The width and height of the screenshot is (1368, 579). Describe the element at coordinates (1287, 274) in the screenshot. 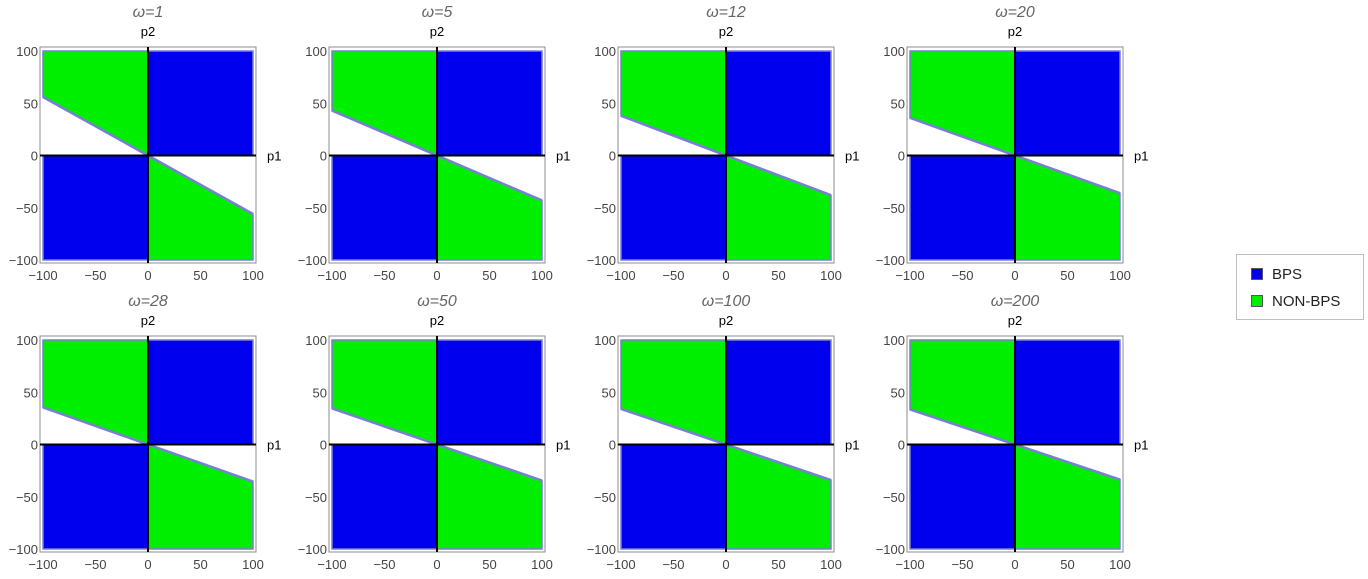

I see `legend-label-bps: BPS` at that location.